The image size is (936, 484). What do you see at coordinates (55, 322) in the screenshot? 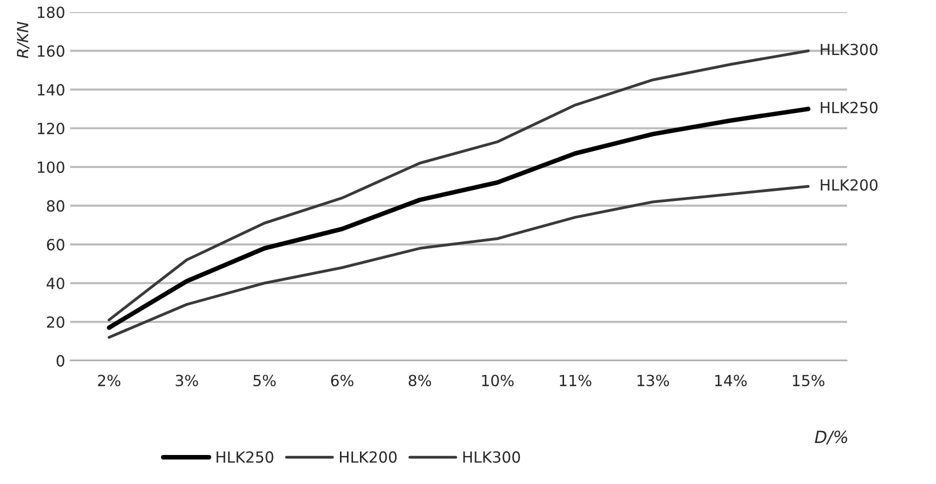
I see `y-tick-label: 20` at bounding box center [55, 322].